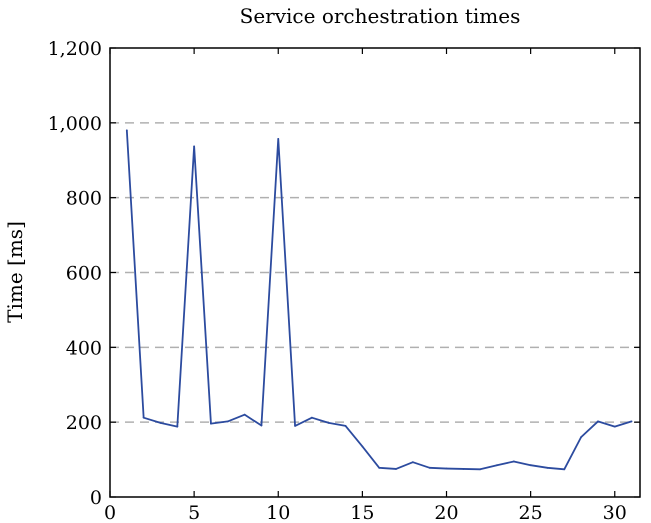  What do you see at coordinates (75, 49) in the screenshot?
I see `y-tick-label: 1,200` at bounding box center [75, 49].